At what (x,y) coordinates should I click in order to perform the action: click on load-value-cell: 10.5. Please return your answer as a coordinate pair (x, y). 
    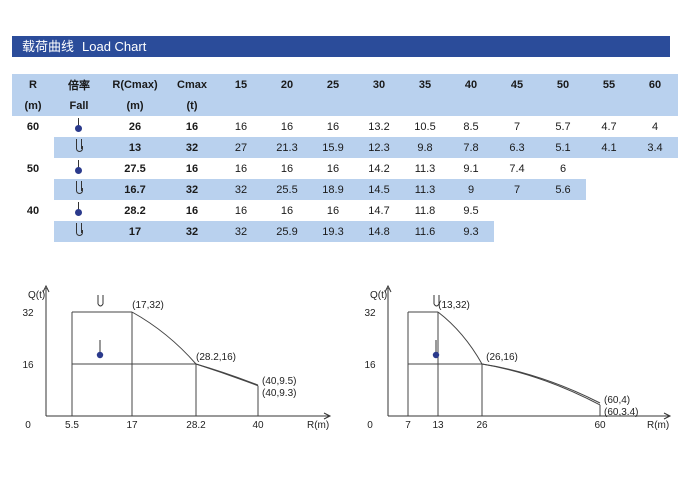
    Looking at the image, I should click on (425, 126).